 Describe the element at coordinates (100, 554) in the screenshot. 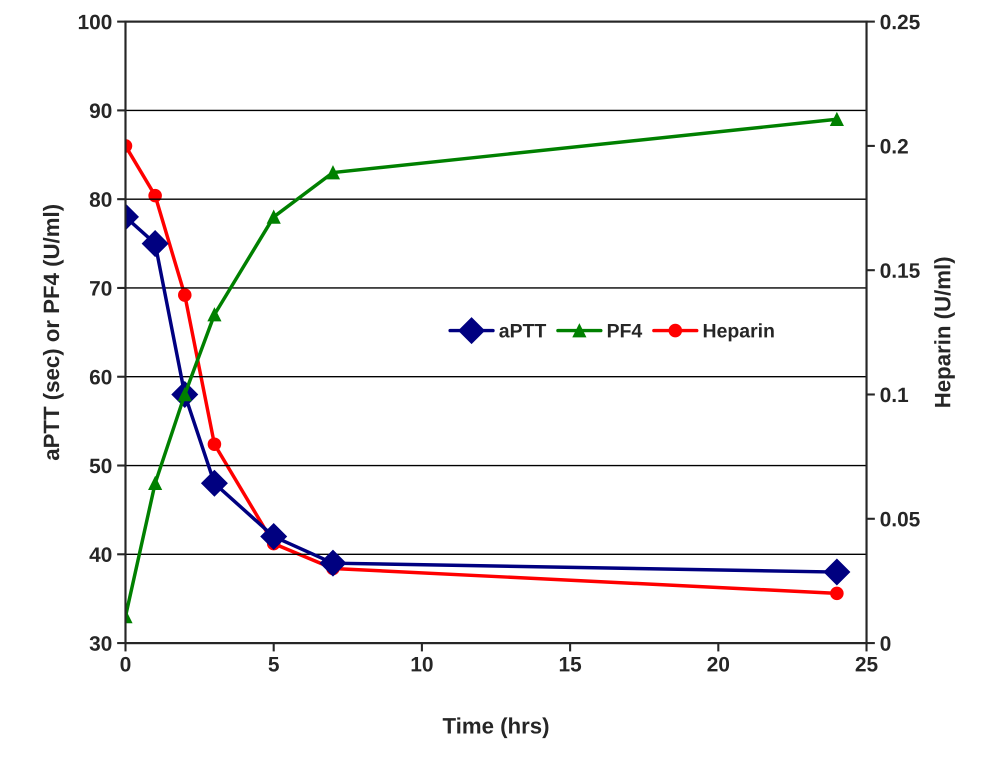

I see `y-tick-label: 40` at that location.